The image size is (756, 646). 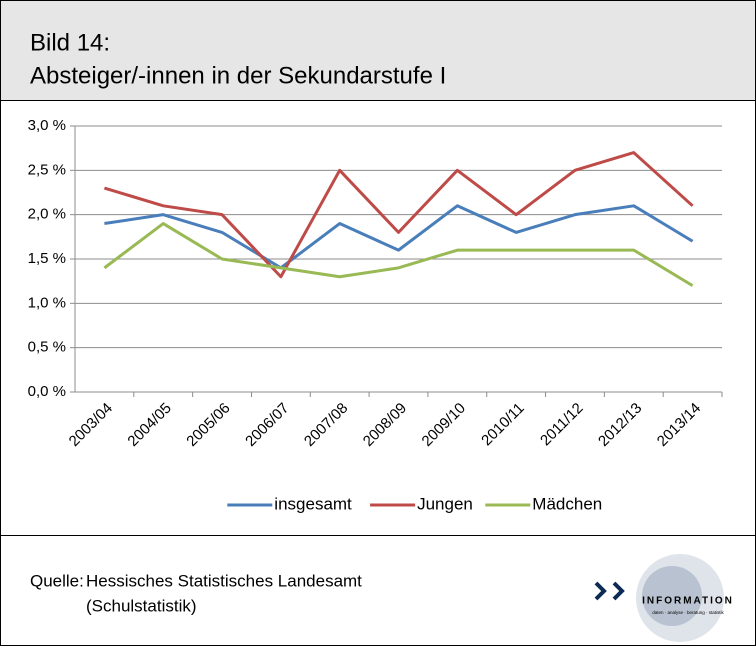 What do you see at coordinates (313, 503) in the screenshot?
I see `legend-label: insgesamt` at bounding box center [313, 503].